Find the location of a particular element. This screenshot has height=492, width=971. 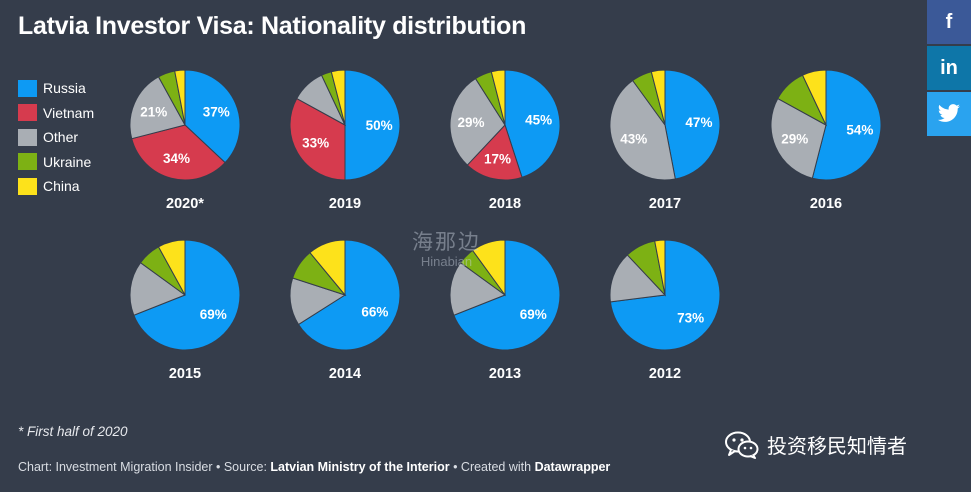

pie-slice-2015-china is located at coordinates (171, 267).